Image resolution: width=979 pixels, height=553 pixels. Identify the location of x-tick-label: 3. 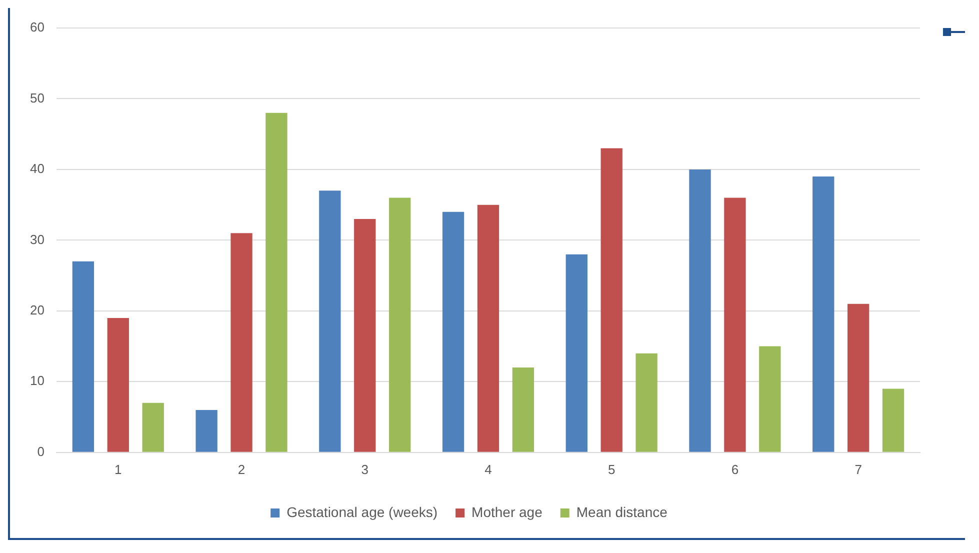
(364, 469).